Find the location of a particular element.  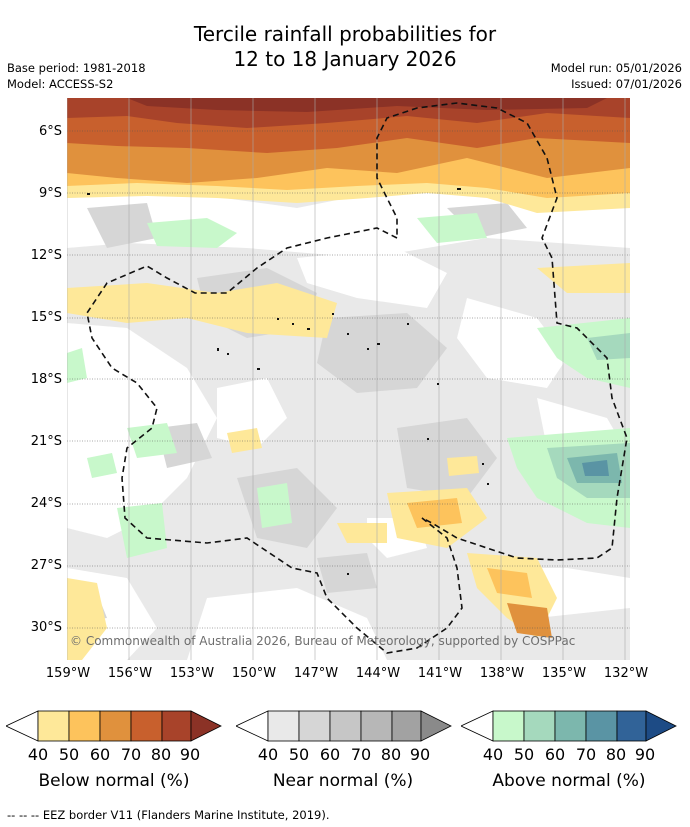

model-info: Base period: 1981-2018 Model: ACCESS-S2 is located at coordinates (76, 76).